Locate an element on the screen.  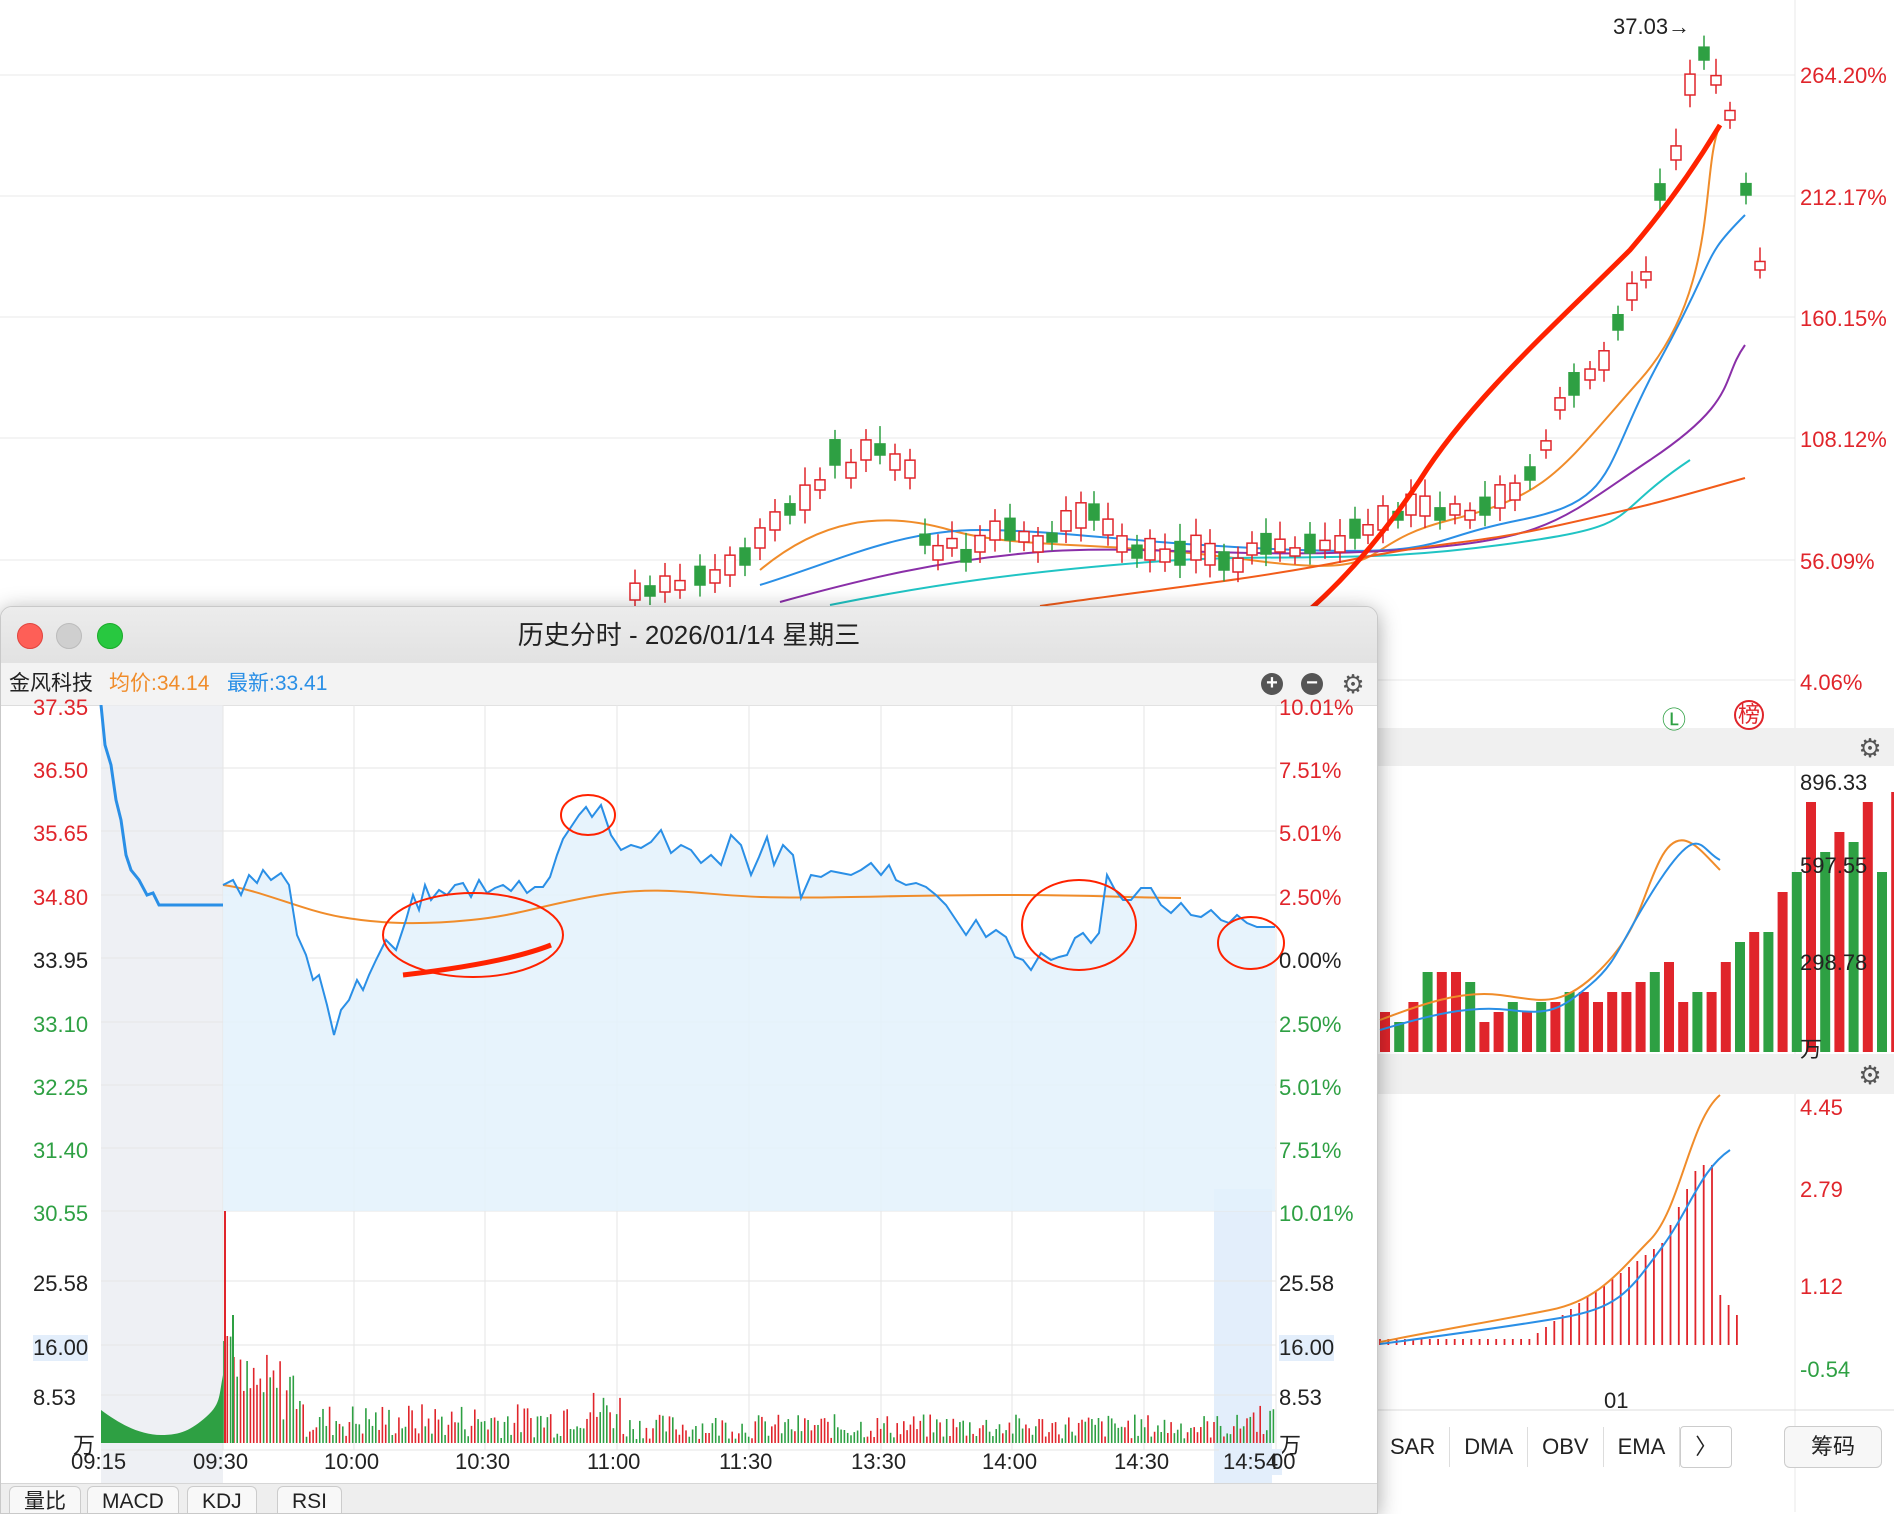
time-axis-label: 09:15 is located at coordinates (99, 1461).